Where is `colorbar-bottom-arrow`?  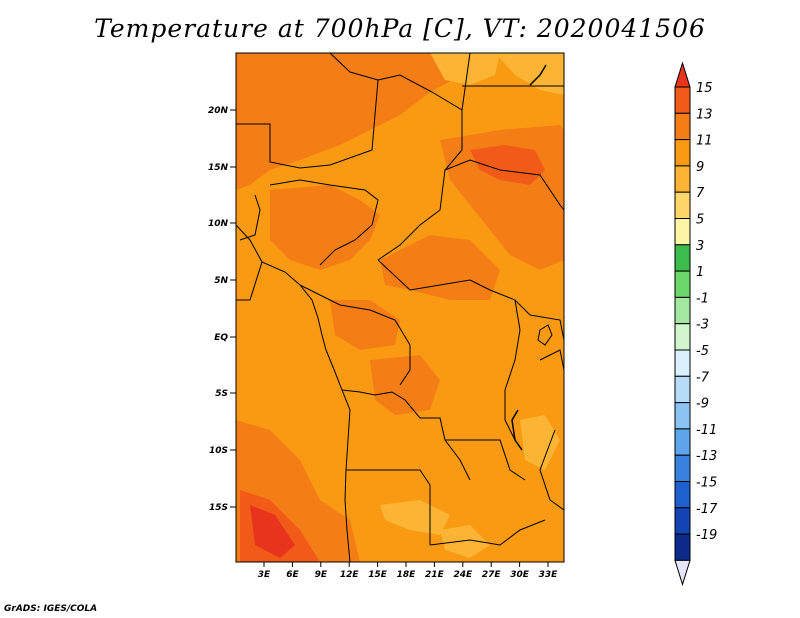 colorbar-bottom-arrow is located at coordinates (682, 573).